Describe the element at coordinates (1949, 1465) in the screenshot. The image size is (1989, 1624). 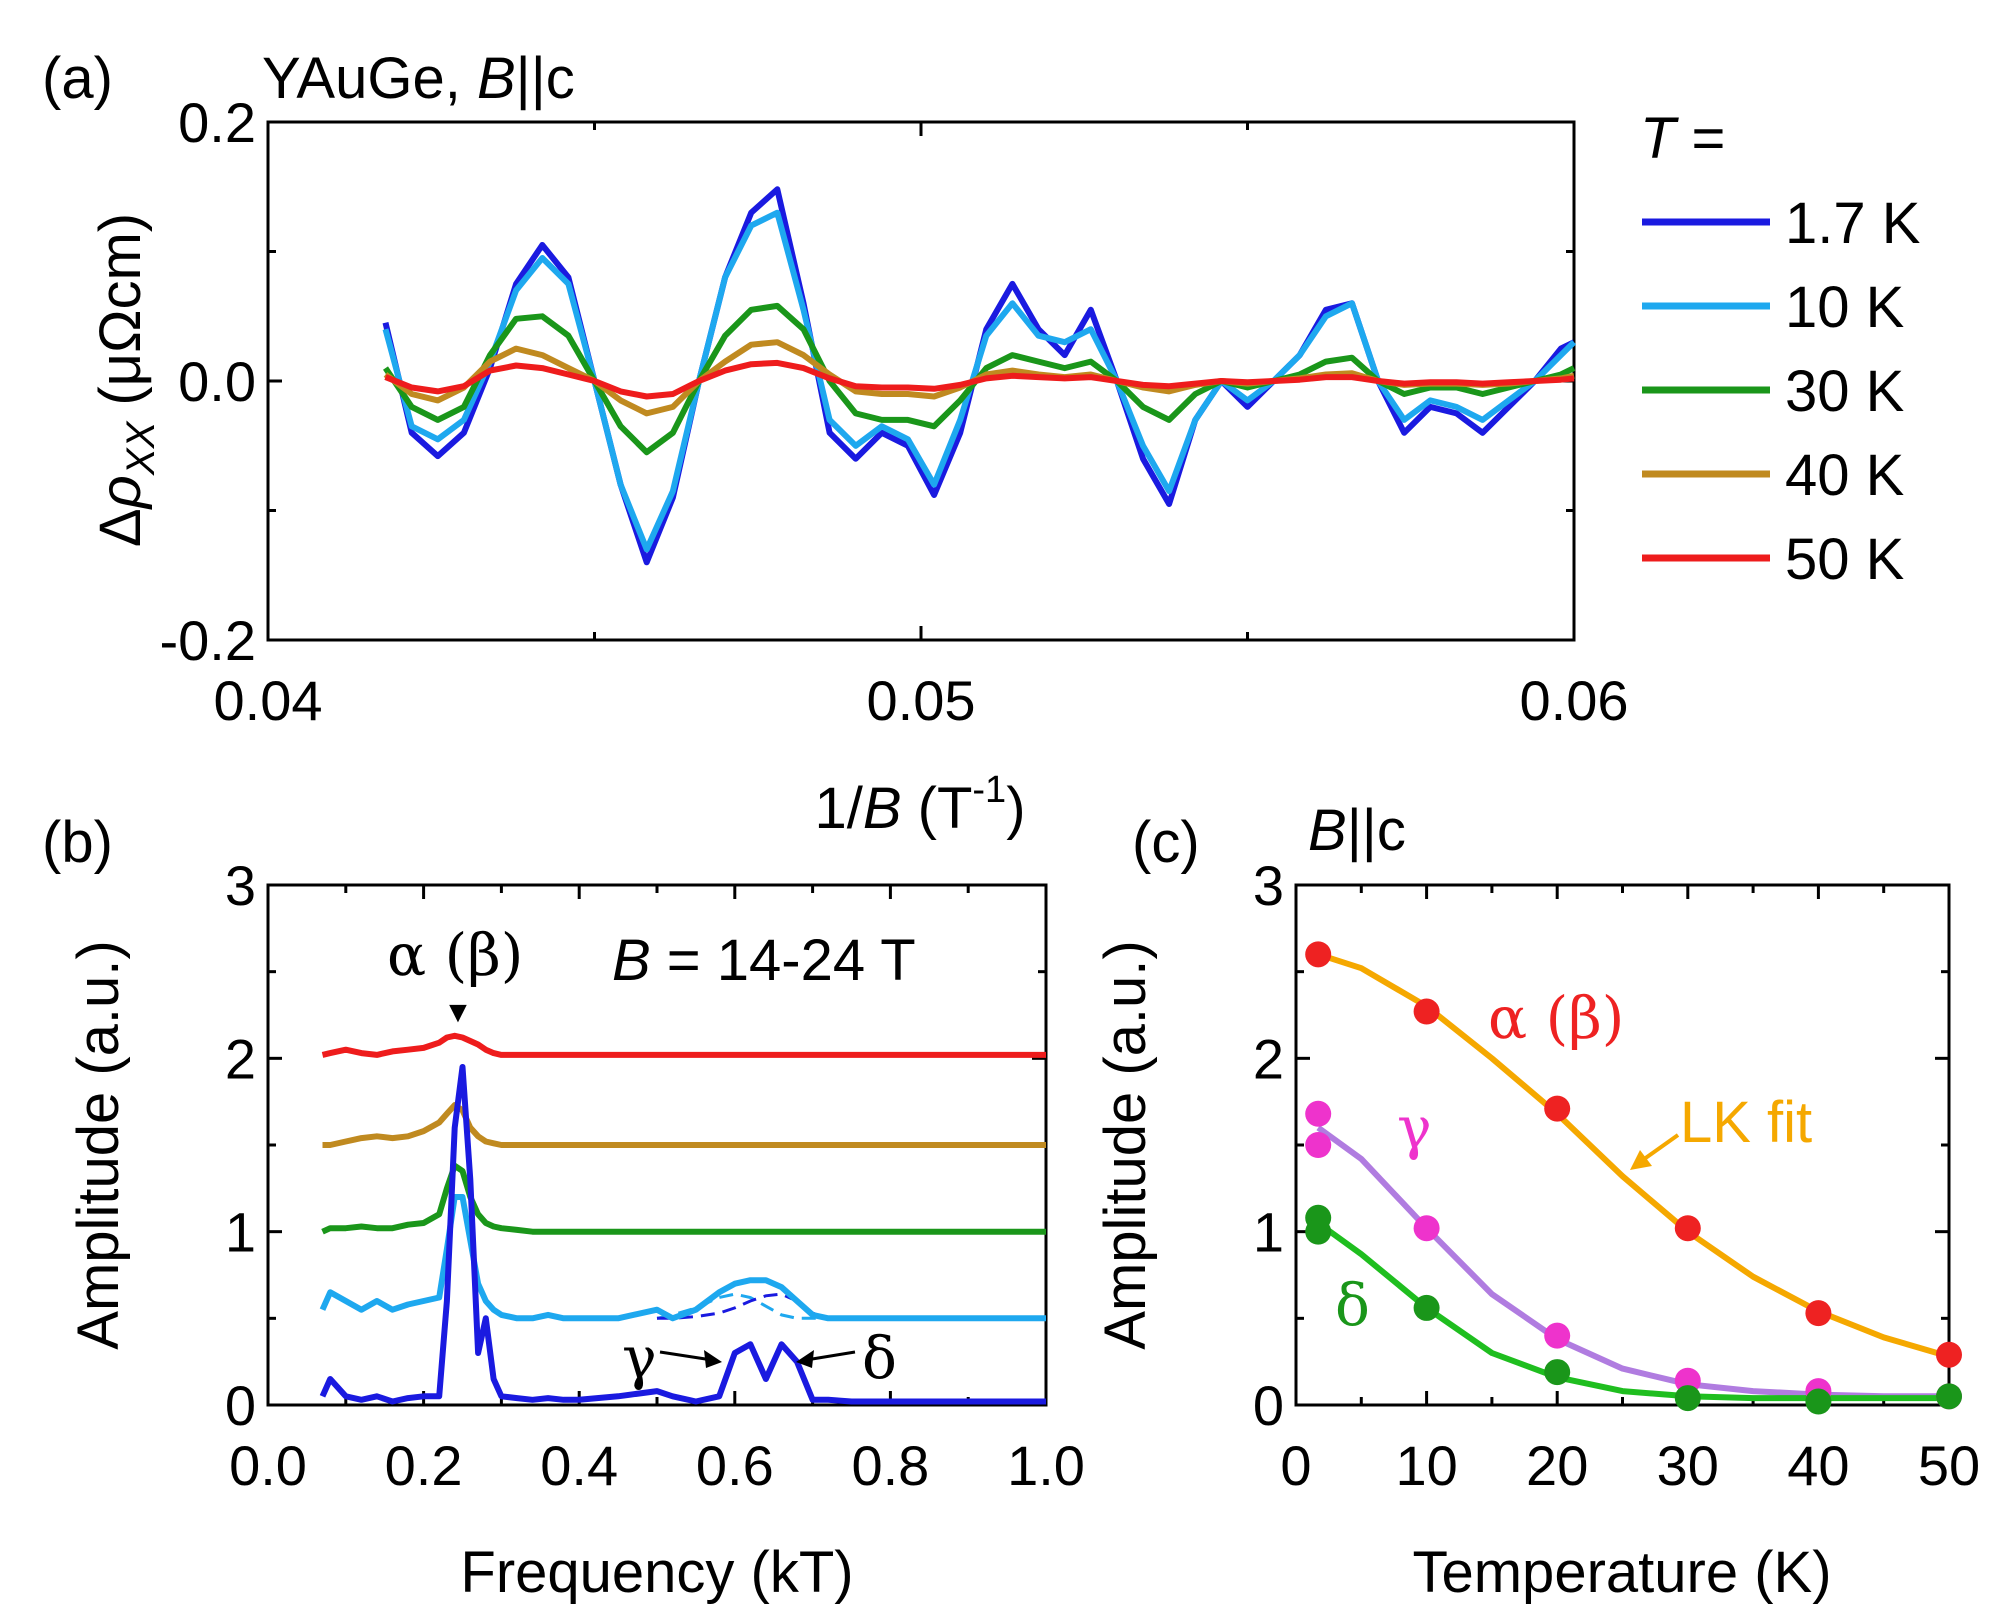
I see `x-tick-label: 50` at that location.